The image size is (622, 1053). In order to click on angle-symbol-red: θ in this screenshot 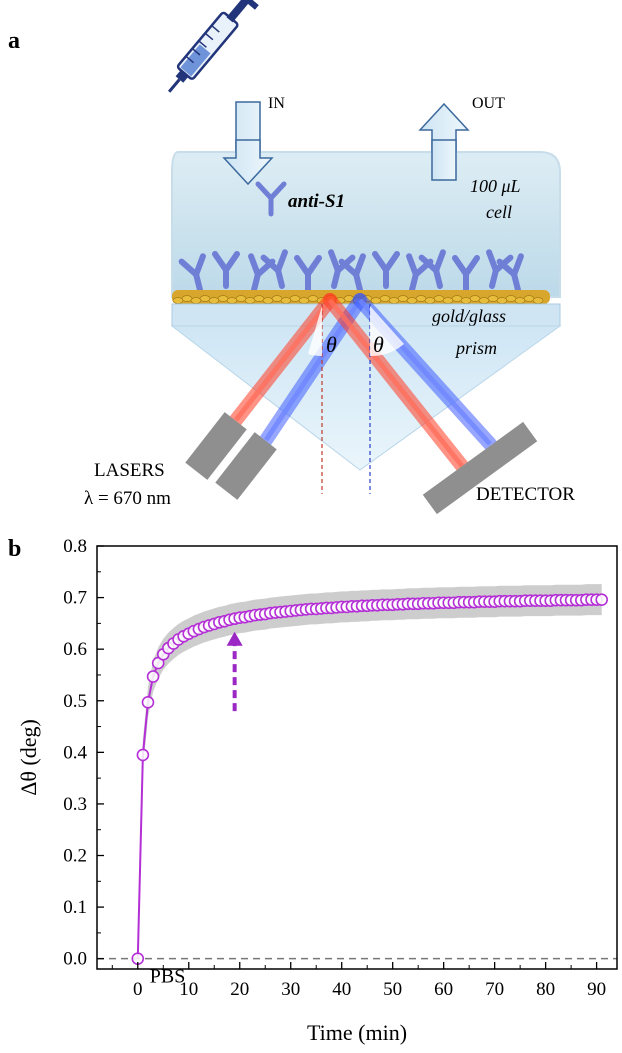, I will do `click(331, 344)`.